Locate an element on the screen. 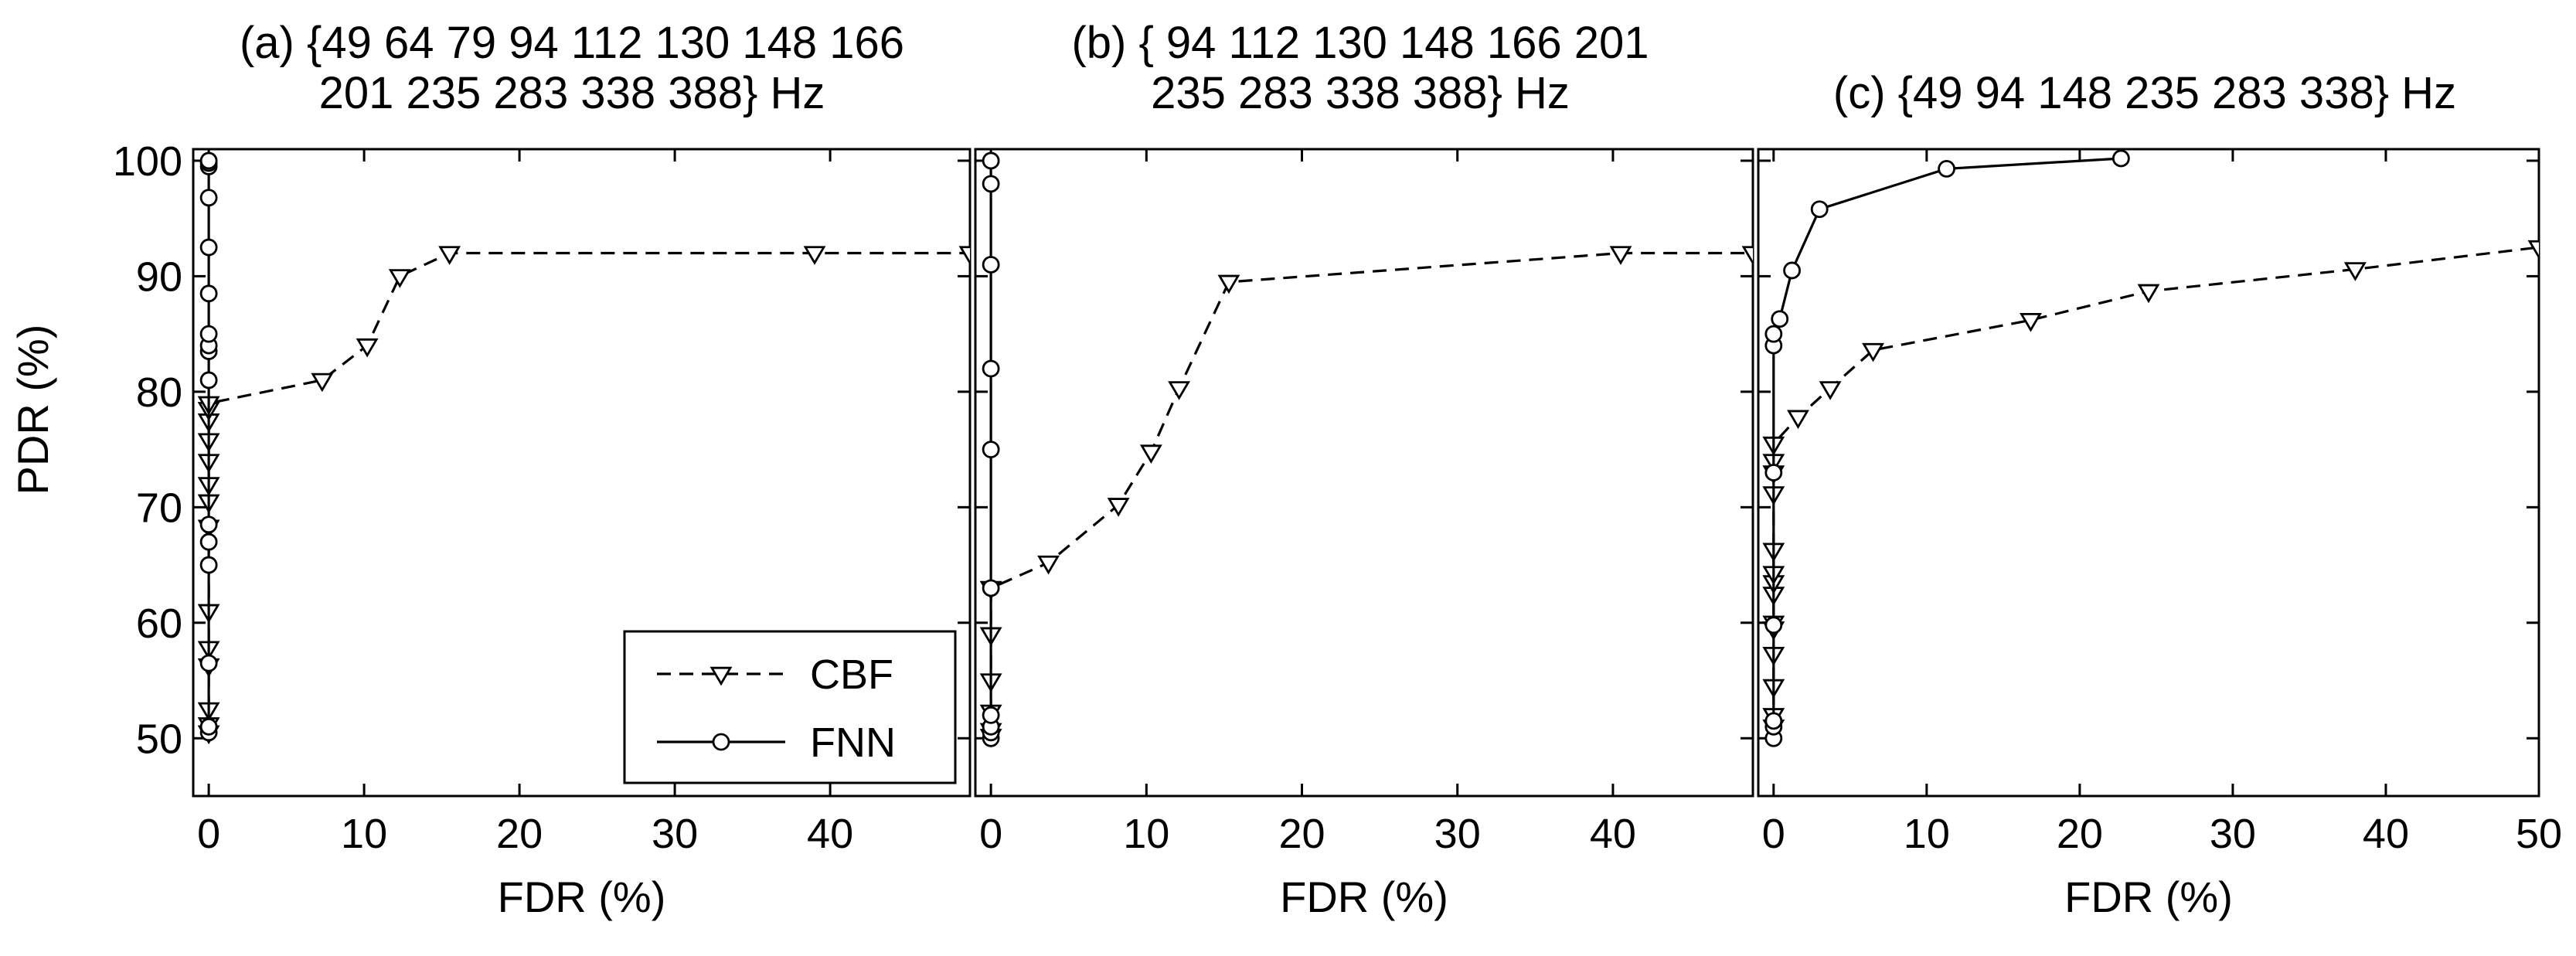 The image size is (2576, 956). legend-box is located at coordinates (790, 707).